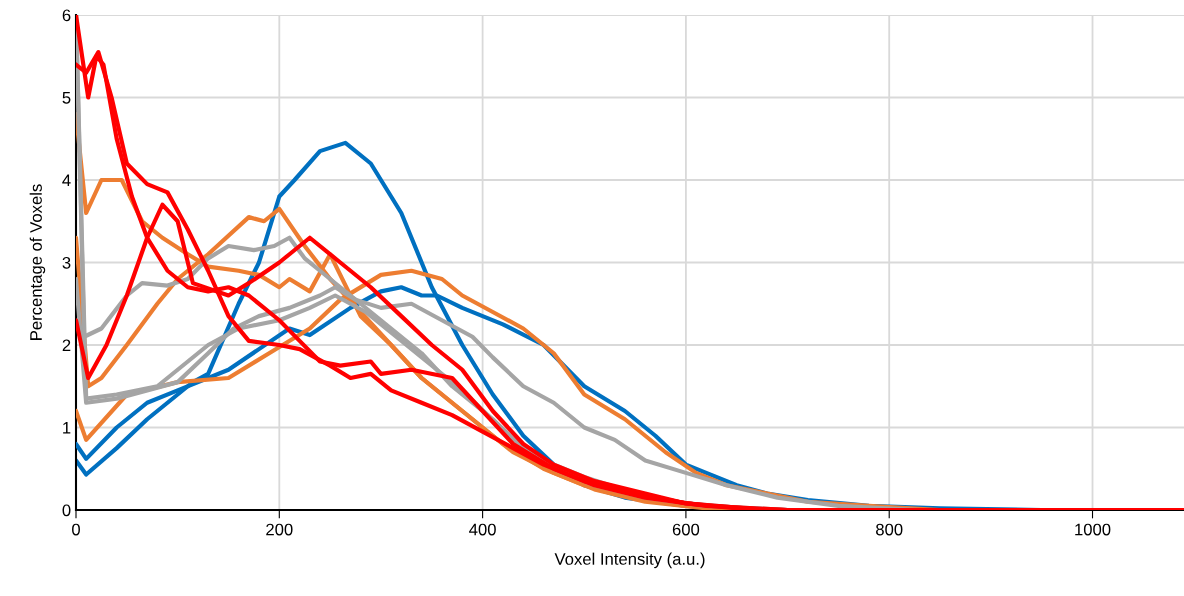 Image resolution: width=1184 pixels, height=596 pixels. I want to click on y-tick-label: 3, so click(66, 262).